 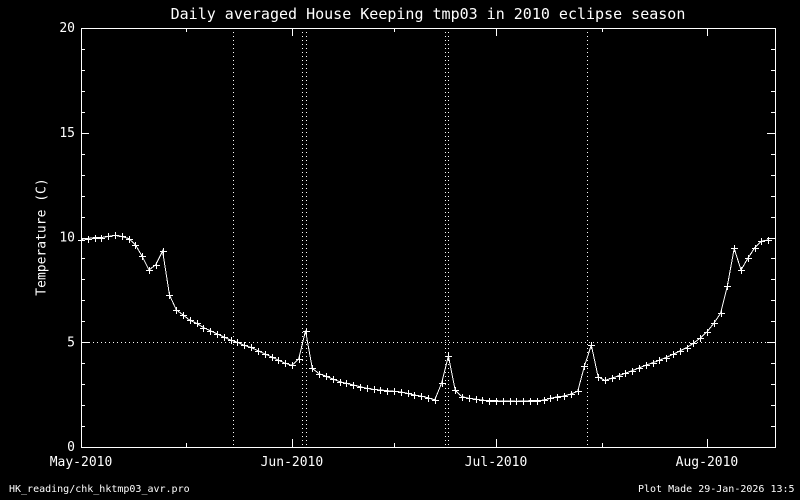 I want to click on x-tick-label: Jul-2010, so click(x=496, y=462).